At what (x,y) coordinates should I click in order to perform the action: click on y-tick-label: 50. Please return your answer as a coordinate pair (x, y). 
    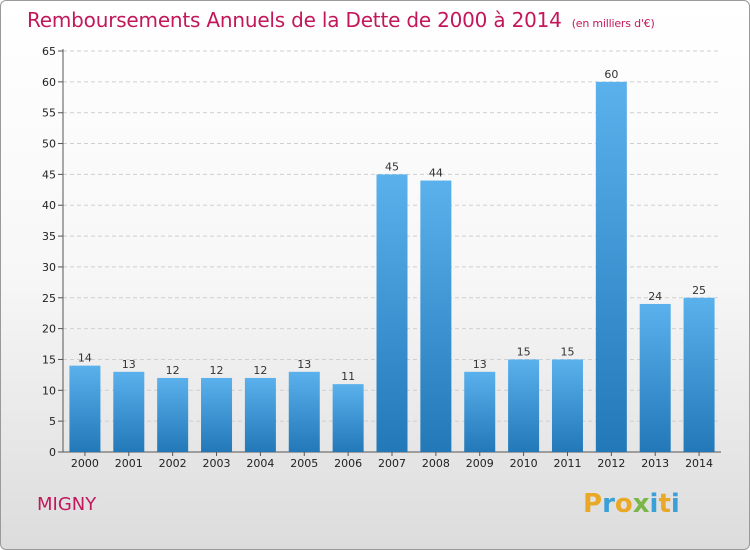
    Looking at the image, I should click on (49, 144).